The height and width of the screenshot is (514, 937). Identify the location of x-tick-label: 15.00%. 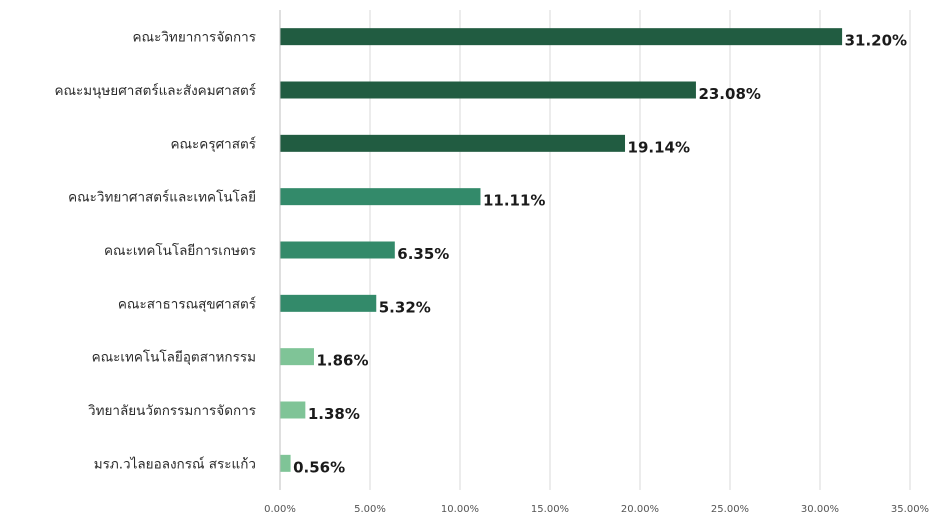
(550, 509).